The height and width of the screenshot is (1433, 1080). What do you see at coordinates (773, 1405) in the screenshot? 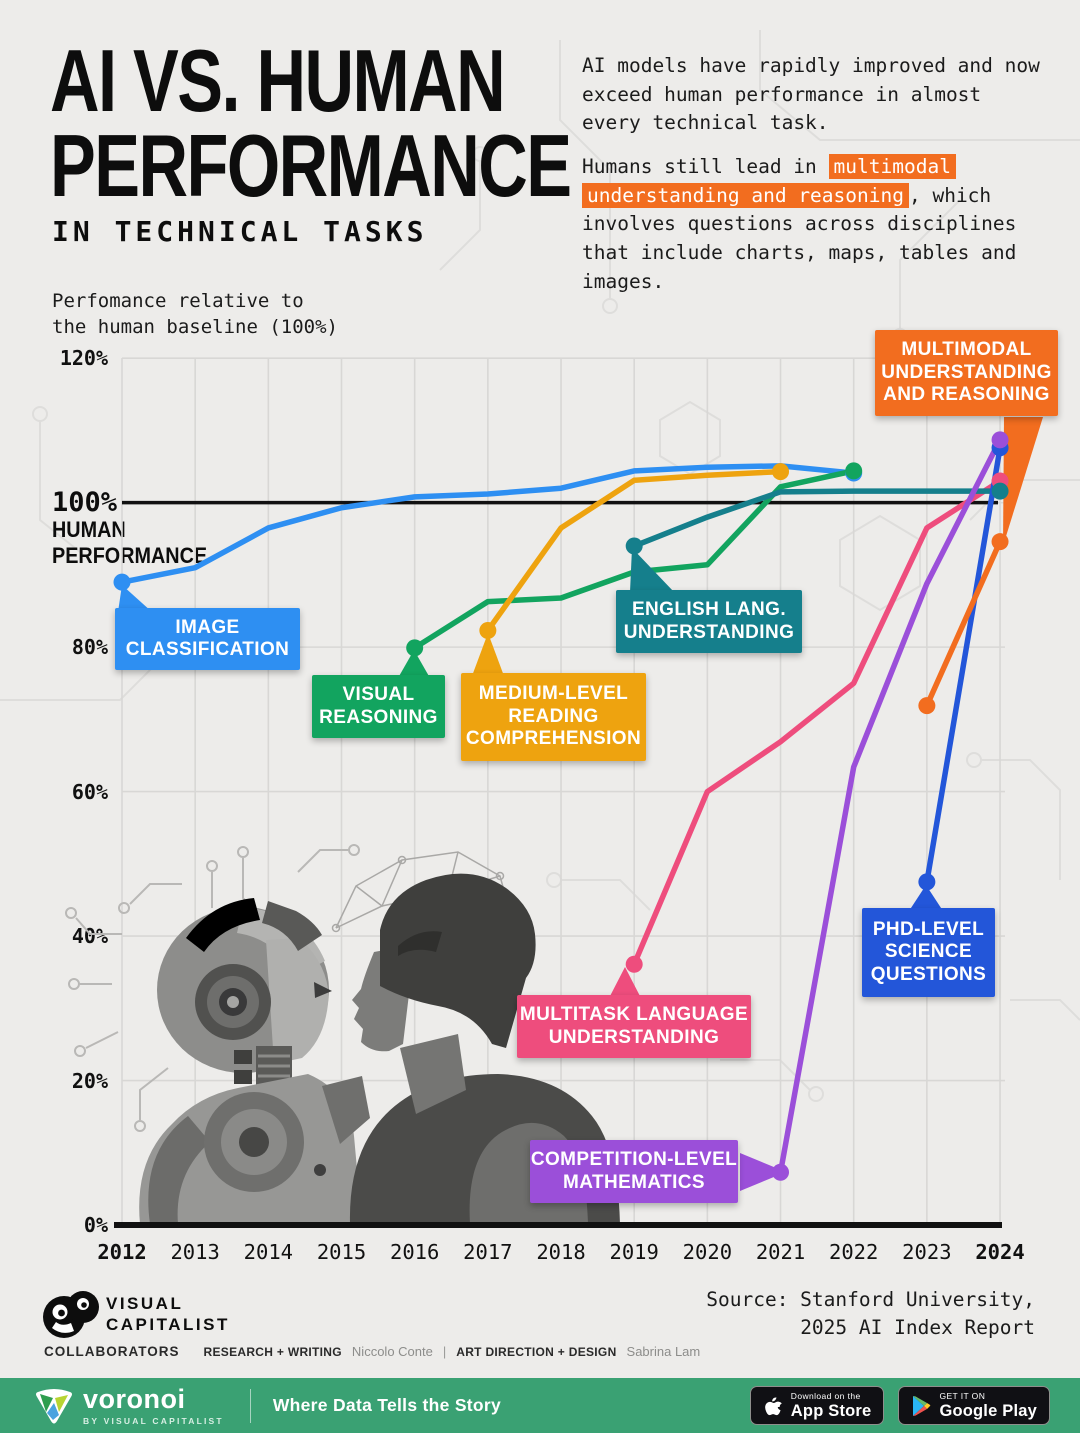
I see `apple-icon` at bounding box center [773, 1405].